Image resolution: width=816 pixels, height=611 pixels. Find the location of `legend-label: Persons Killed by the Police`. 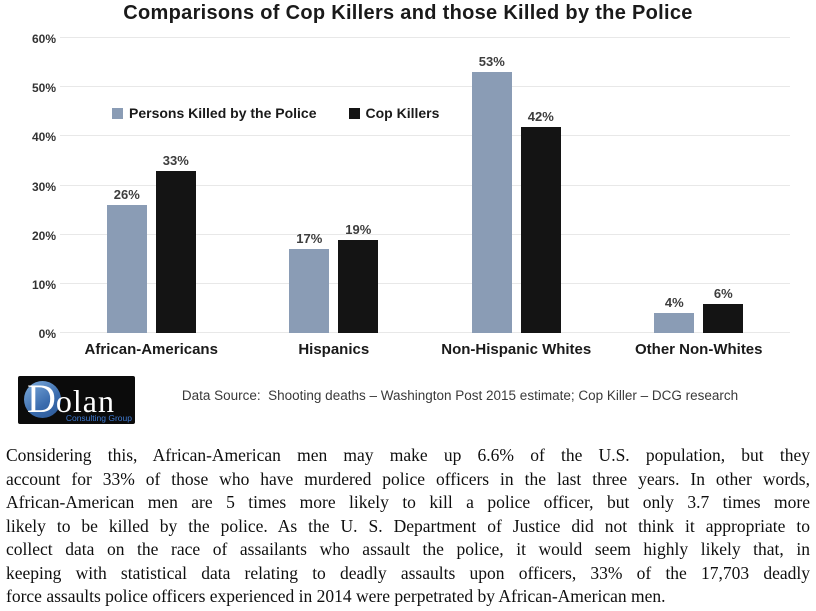

legend-label: Persons Killed by the Police is located at coordinates (223, 113).